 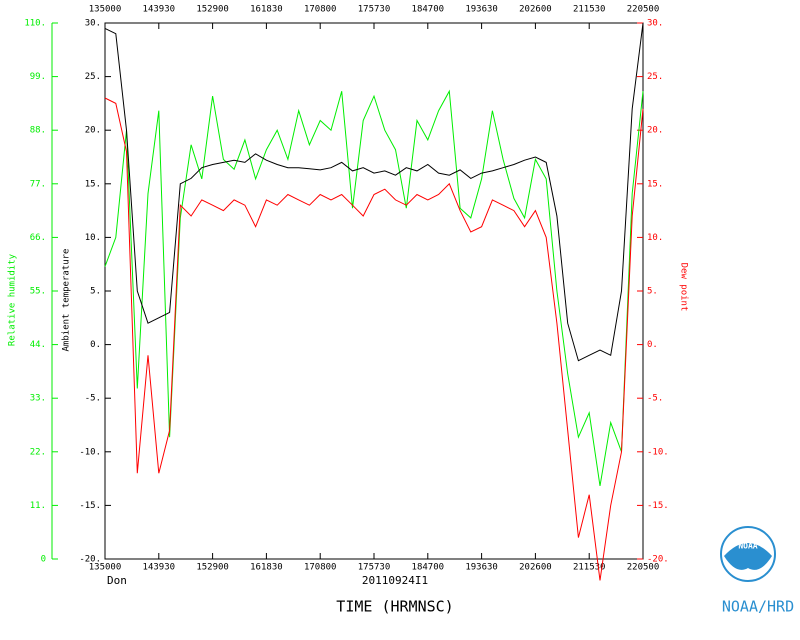 What do you see at coordinates (658, 452) in the screenshot?
I see `y2ticks-label: -10.` at bounding box center [658, 452].